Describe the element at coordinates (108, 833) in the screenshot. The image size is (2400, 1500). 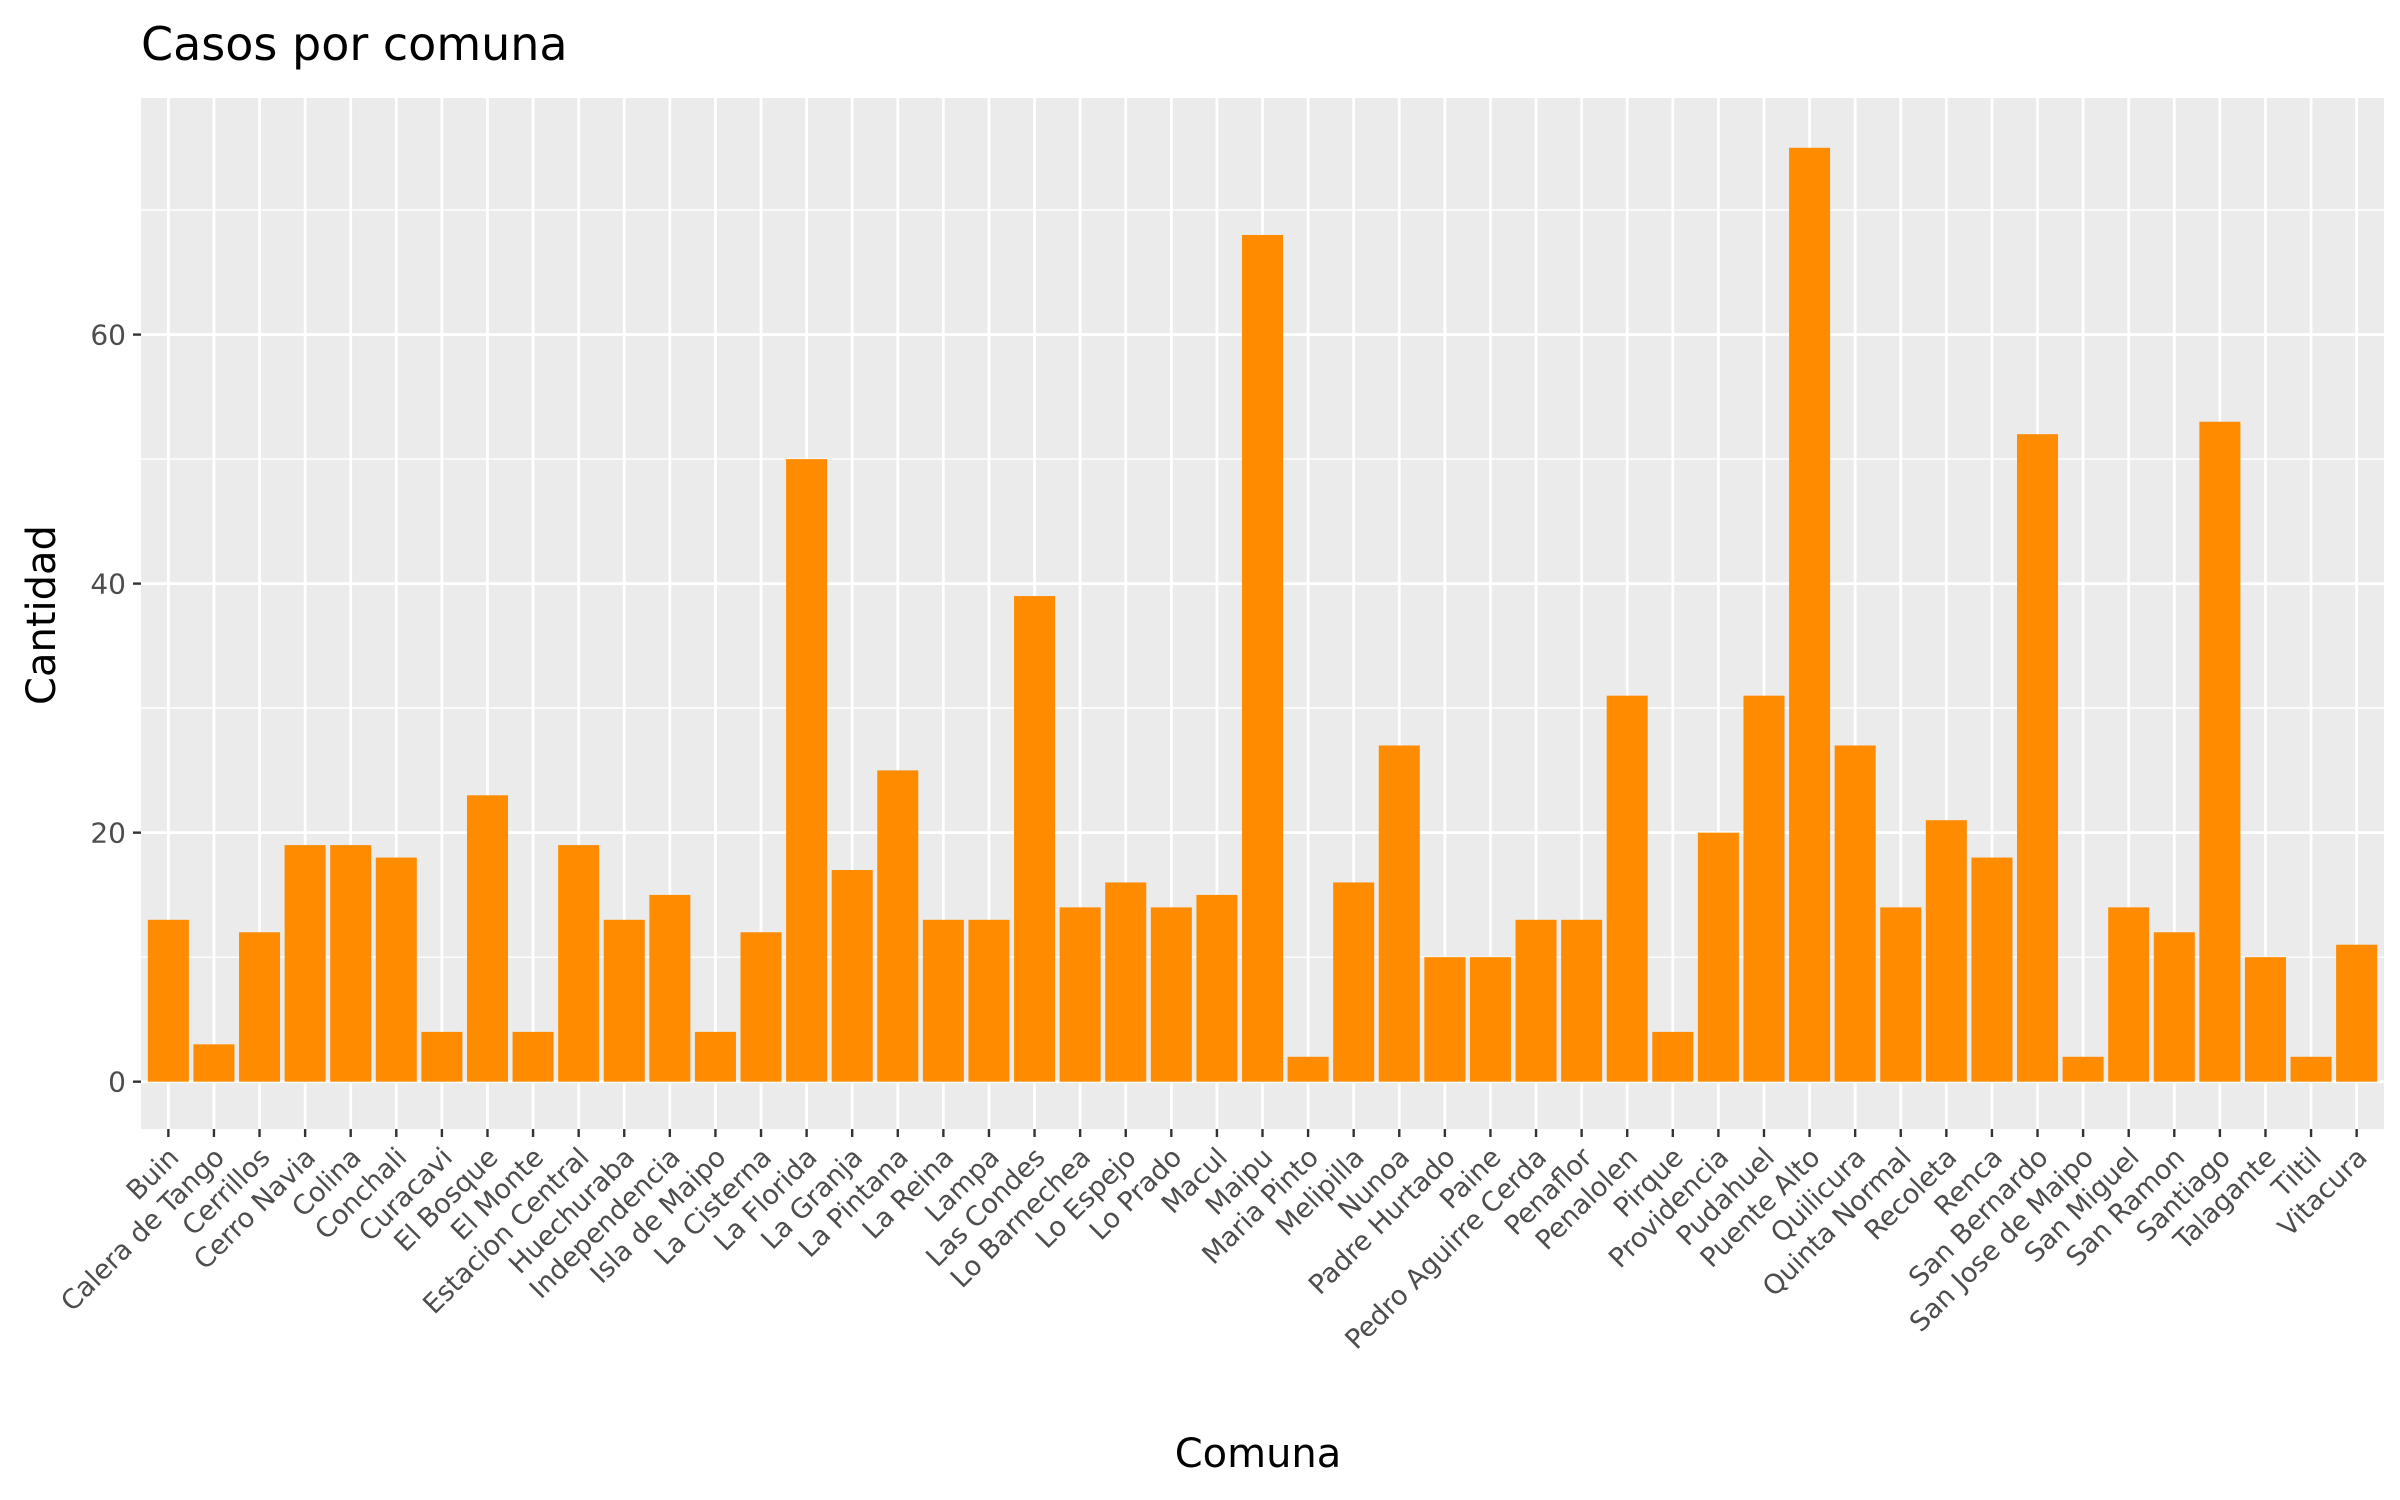
I see `y-tick-label: 20` at that location.